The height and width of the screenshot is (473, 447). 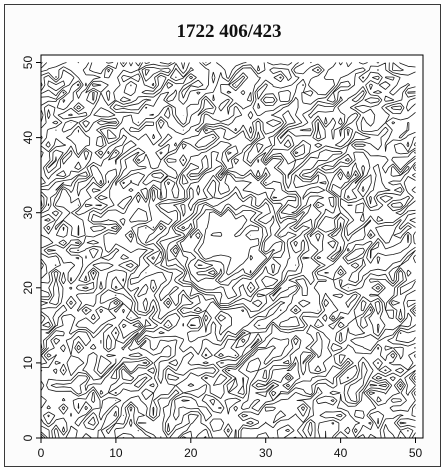 I want to click on x-tick-label: 50, so click(x=416, y=453).